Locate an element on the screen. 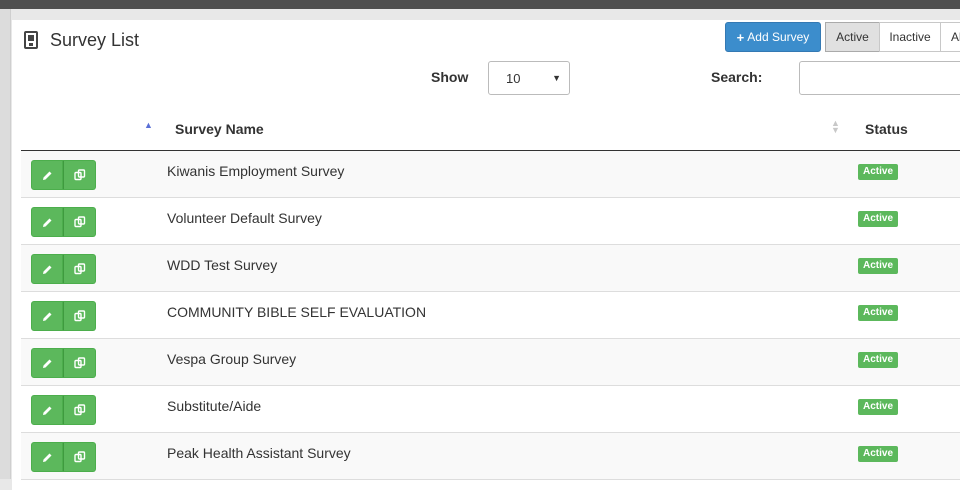 Image resolution: width=960 pixels, height=490 pixels. page-size-value: 10 is located at coordinates (513, 78).